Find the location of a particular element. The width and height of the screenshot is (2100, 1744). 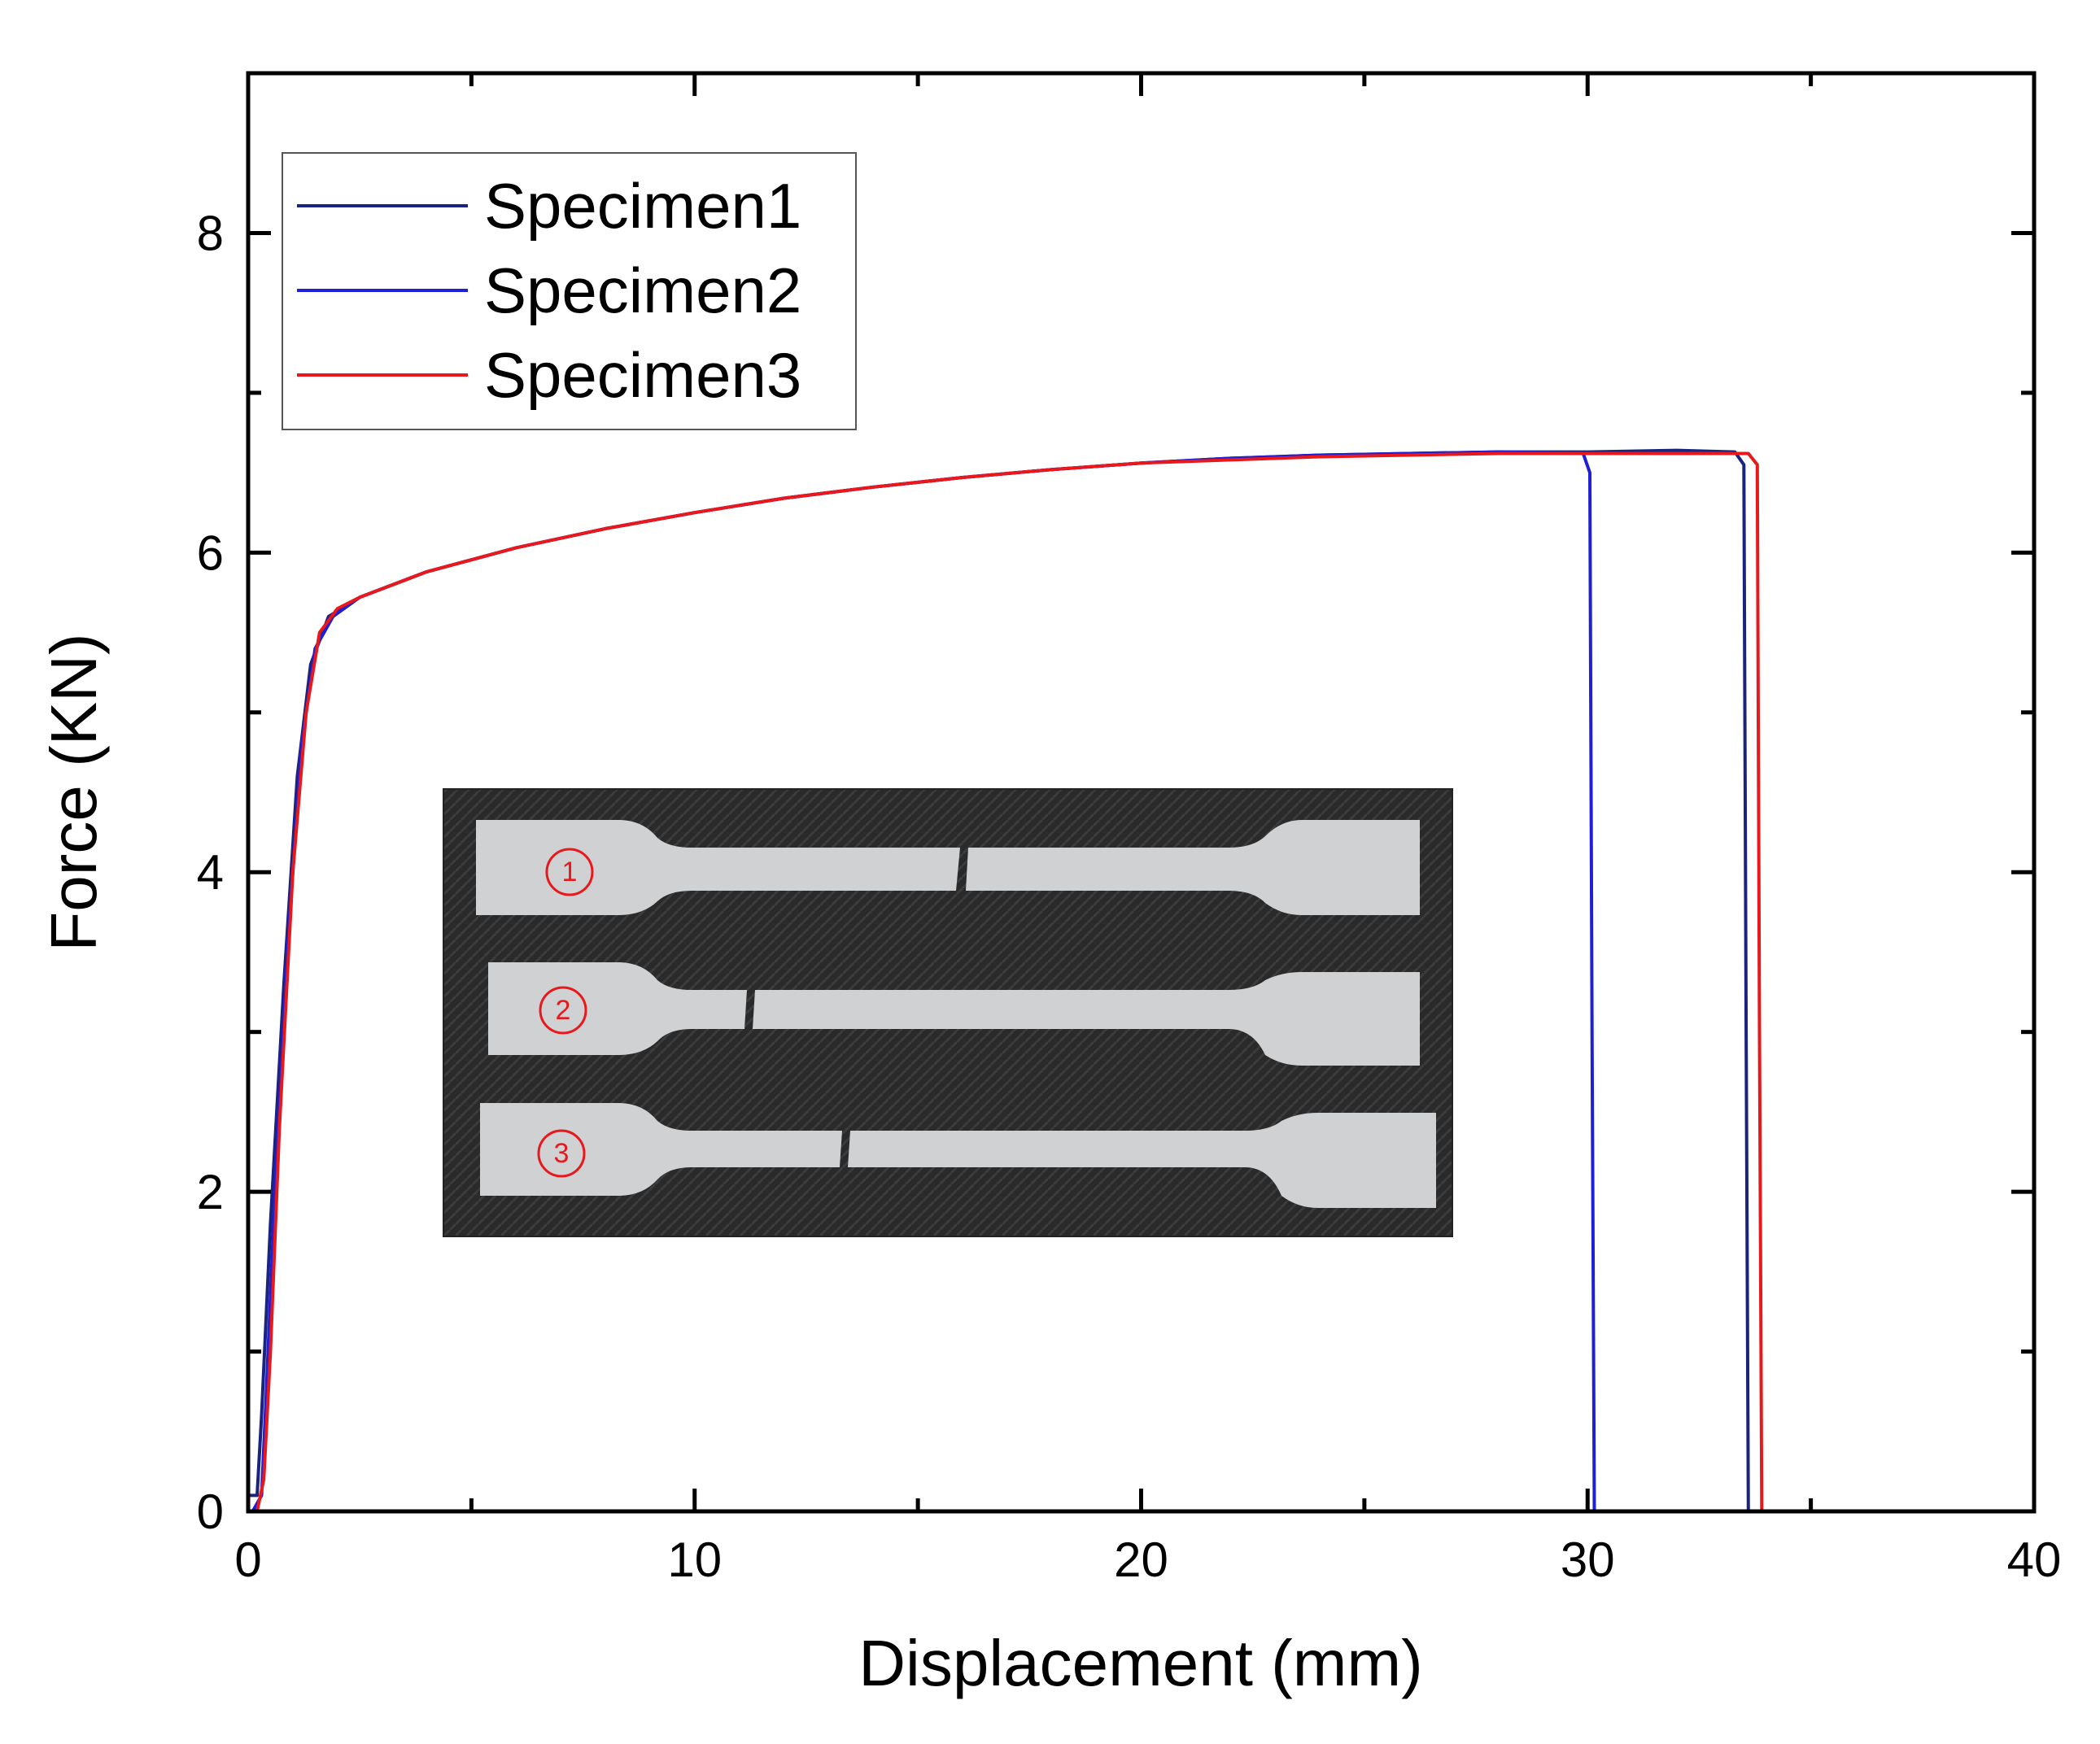

specimen-3-right-piece is located at coordinates (1142, 1160).